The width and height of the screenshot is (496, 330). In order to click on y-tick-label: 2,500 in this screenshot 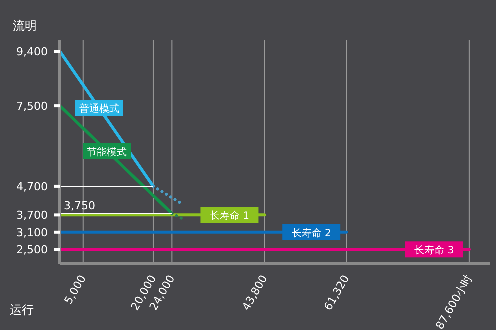, I will do `click(32, 250)`.